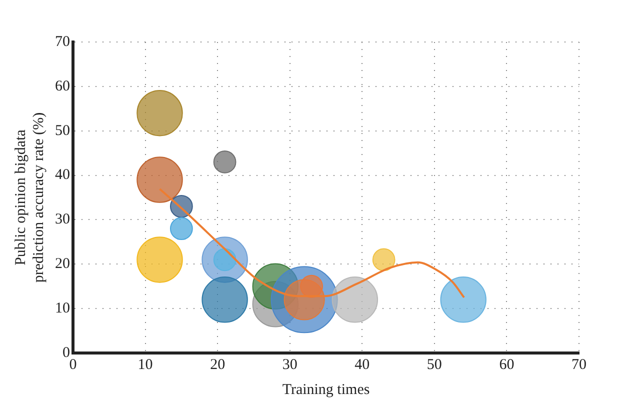 The height and width of the screenshot is (411, 621). I want to click on y-tick-label: 0, so click(66, 352).